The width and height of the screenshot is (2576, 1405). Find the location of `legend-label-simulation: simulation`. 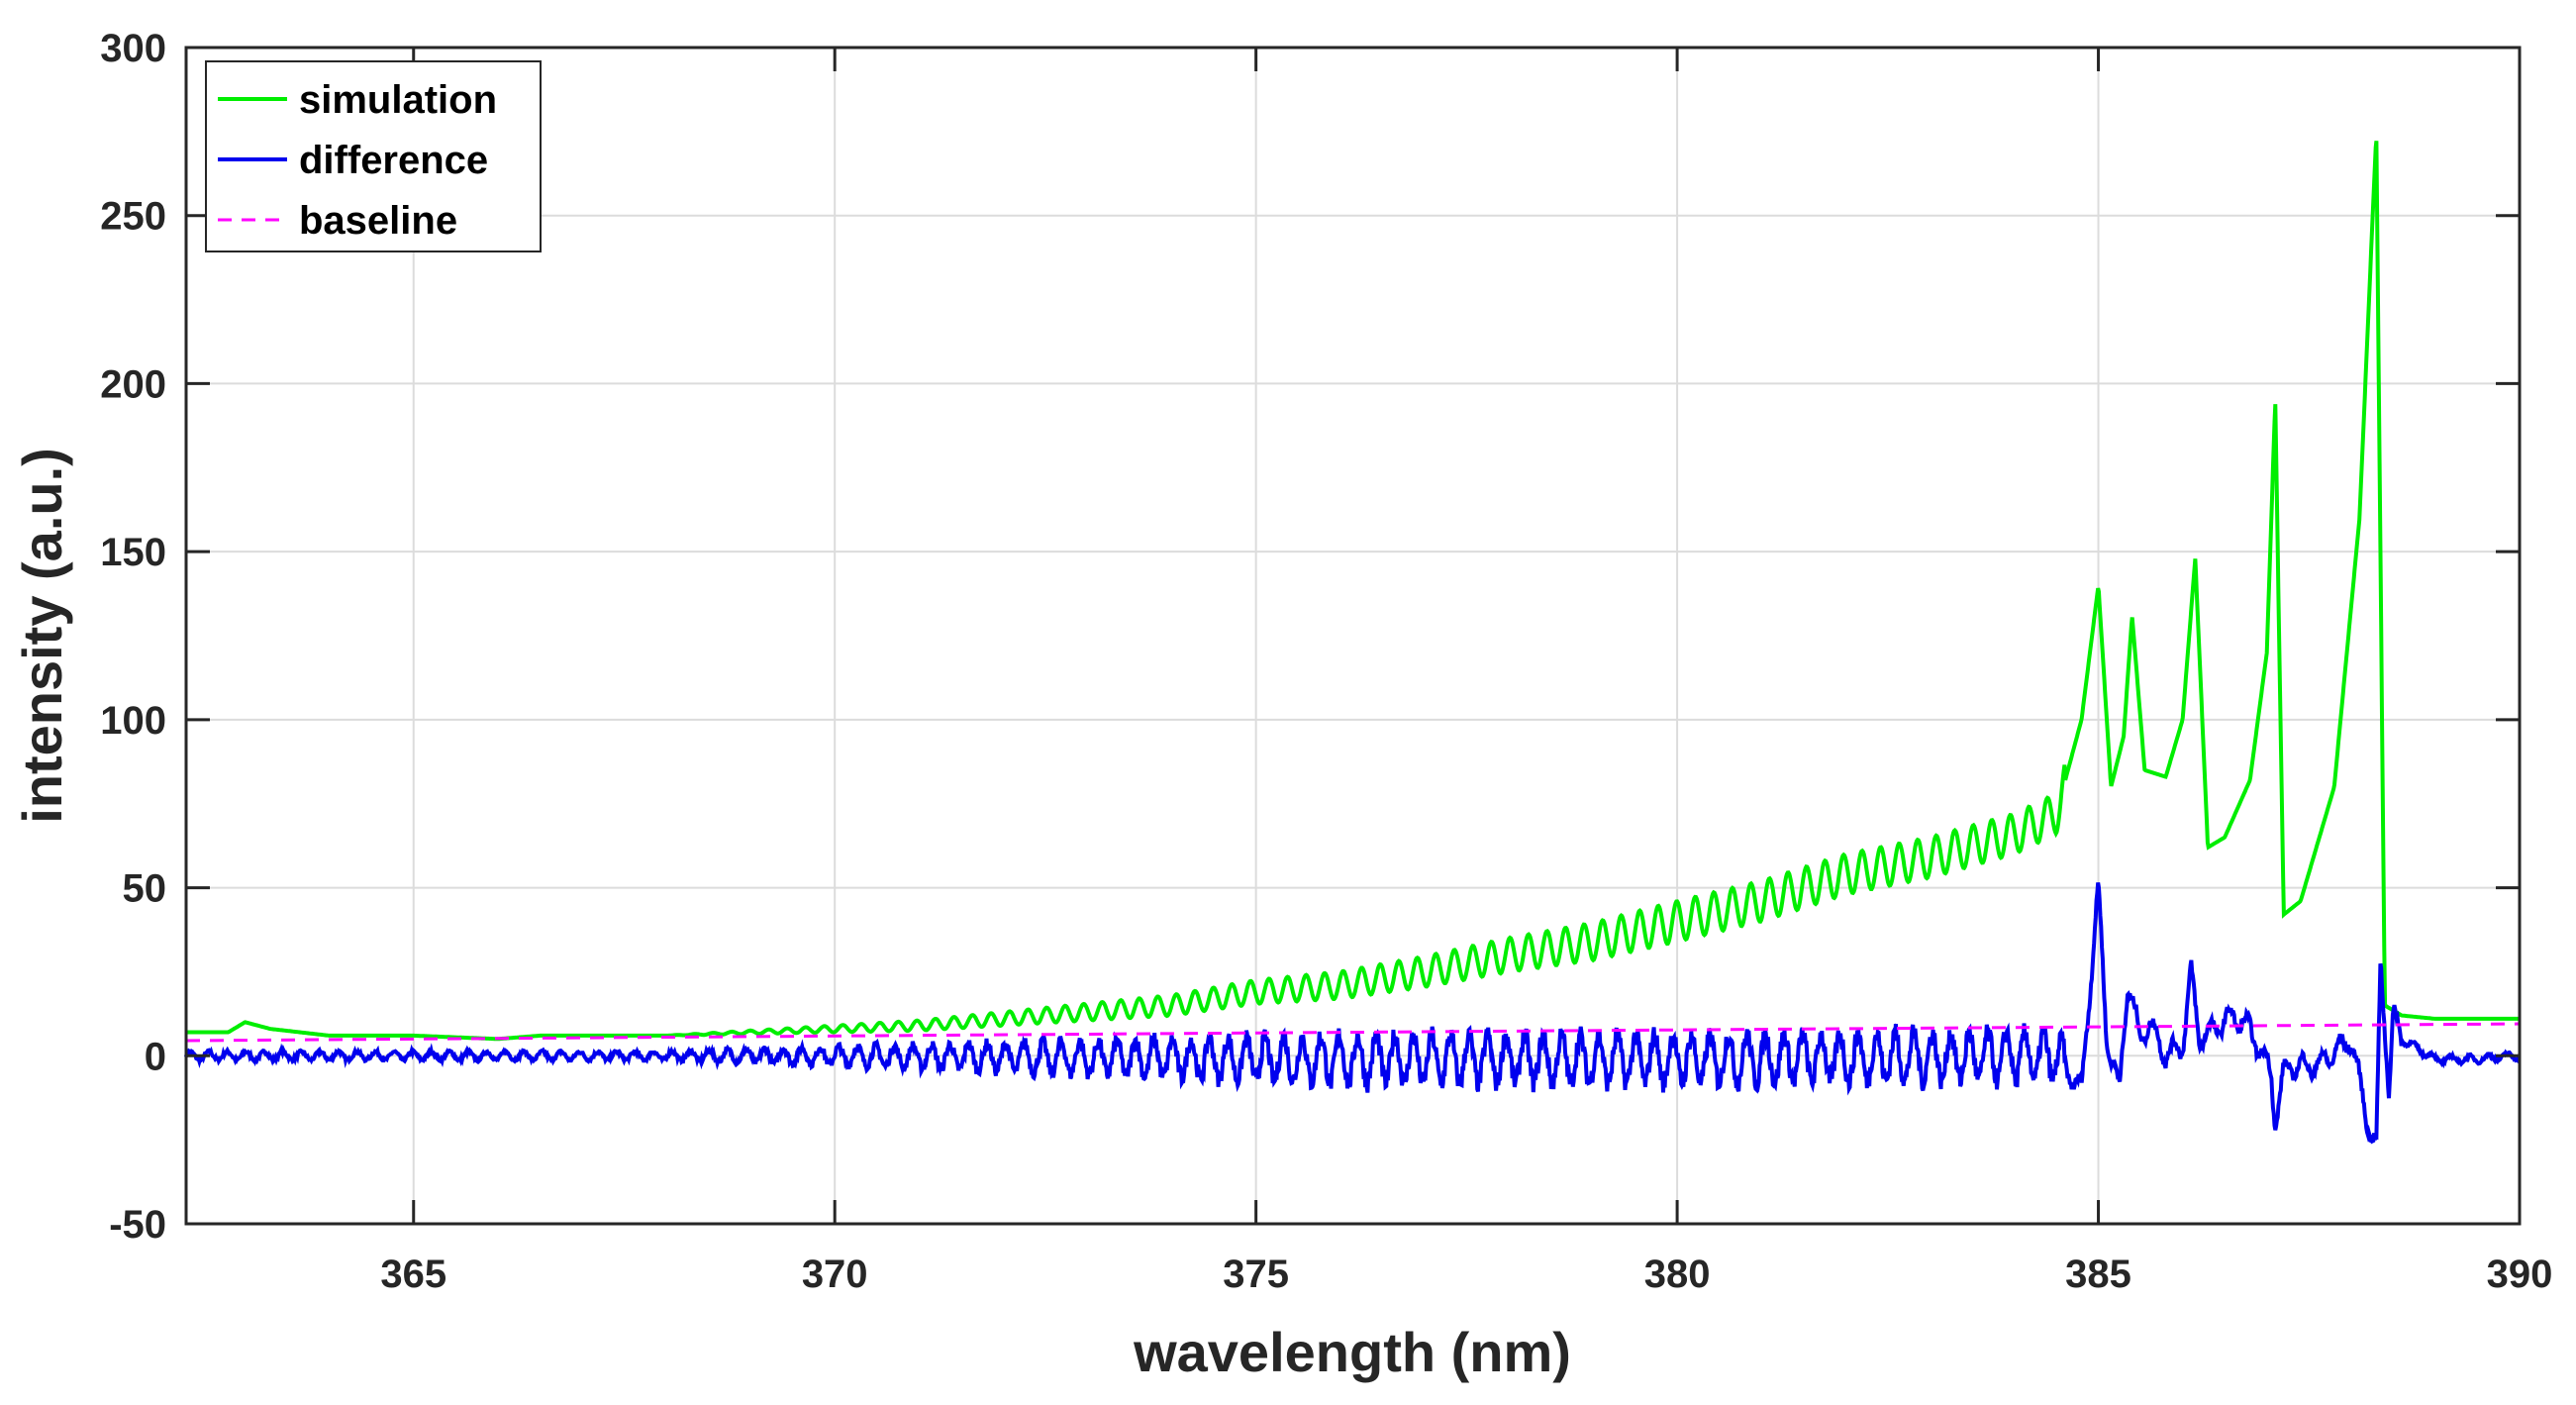

legend-label-simulation: simulation is located at coordinates (398, 100).